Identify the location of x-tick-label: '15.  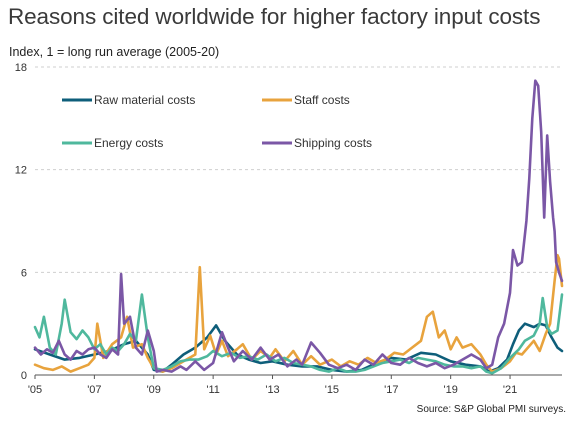
(332, 390).